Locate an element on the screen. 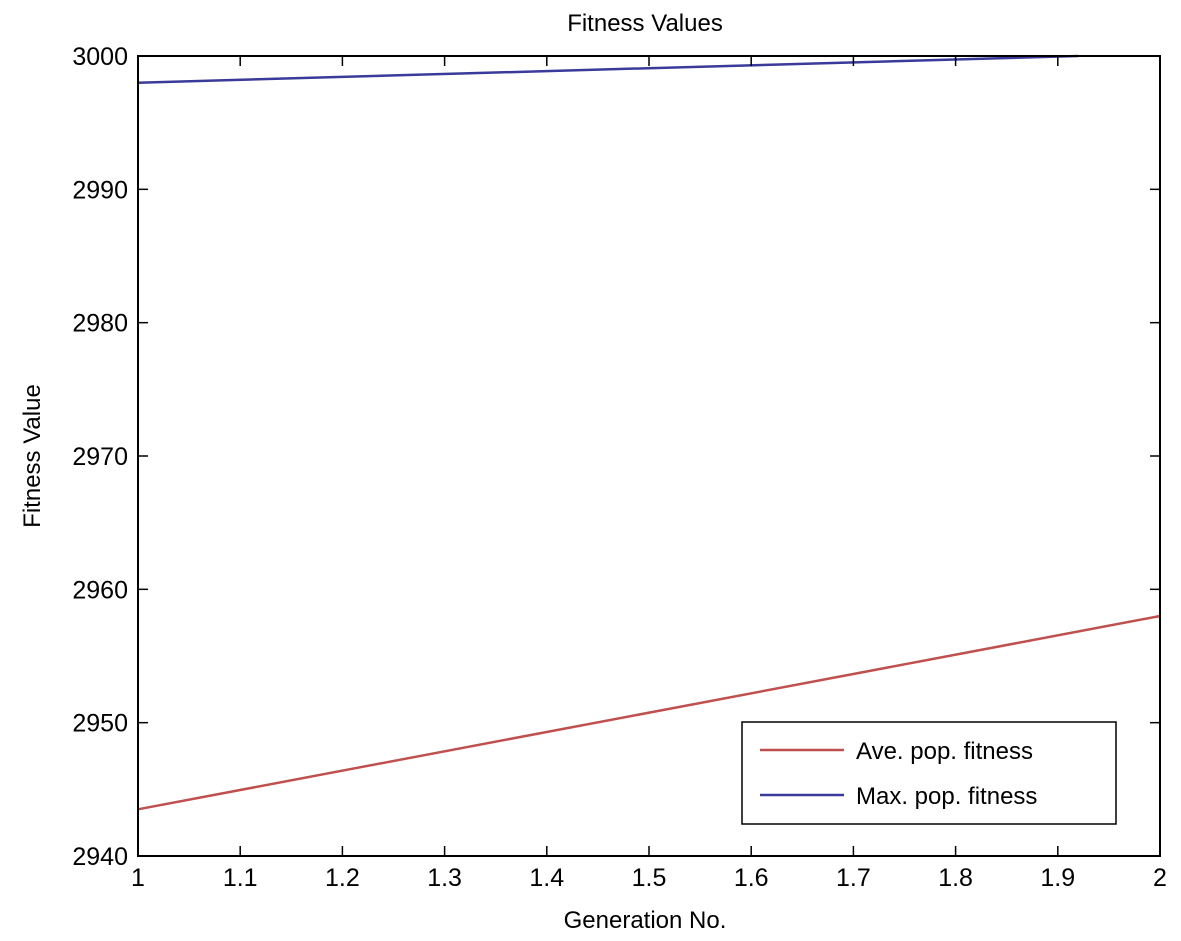 The width and height of the screenshot is (1181, 941). y-tick-label: 2950 is located at coordinates (100, 724).